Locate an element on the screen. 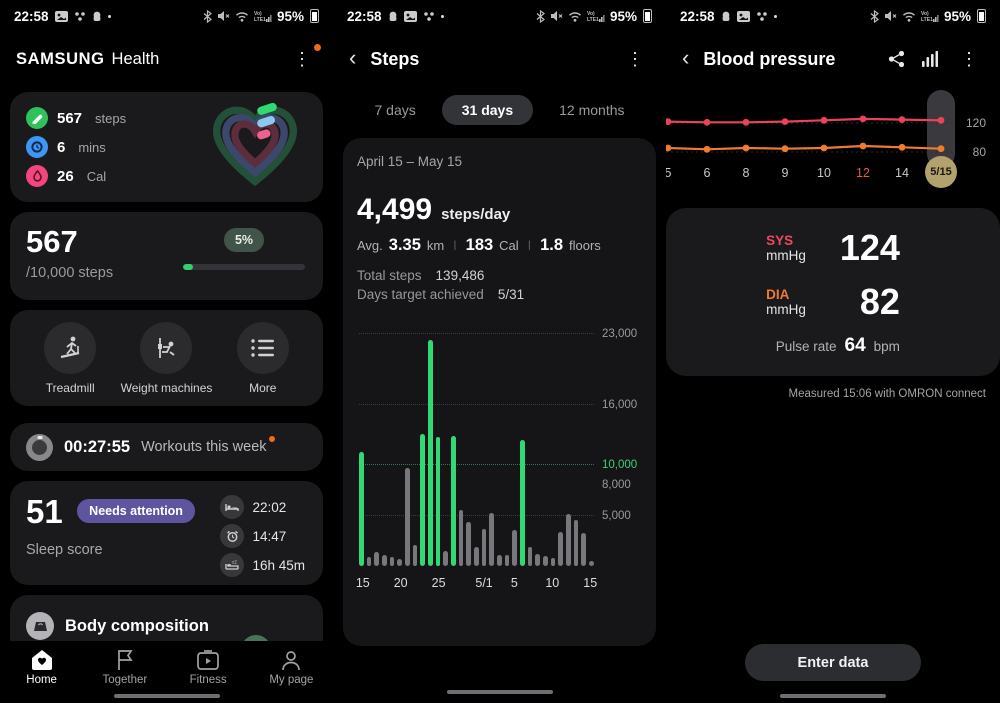  shortcut-weight-machines: Weight machines is located at coordinates (166, 358).